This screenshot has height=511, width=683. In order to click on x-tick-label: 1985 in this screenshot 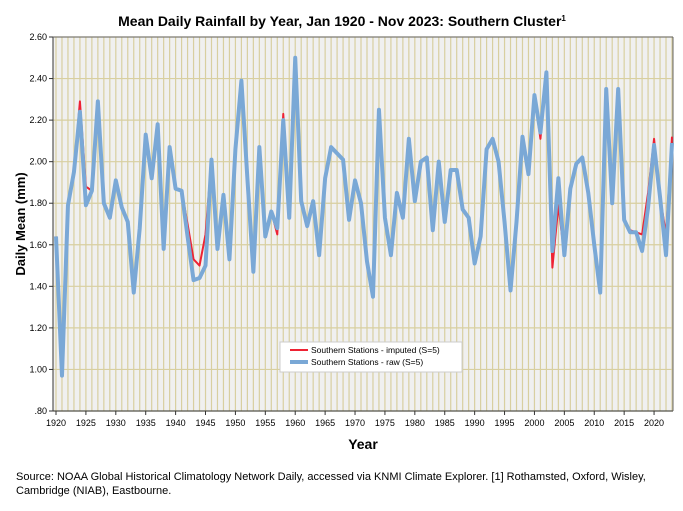, I will do `click(445, 423)`.